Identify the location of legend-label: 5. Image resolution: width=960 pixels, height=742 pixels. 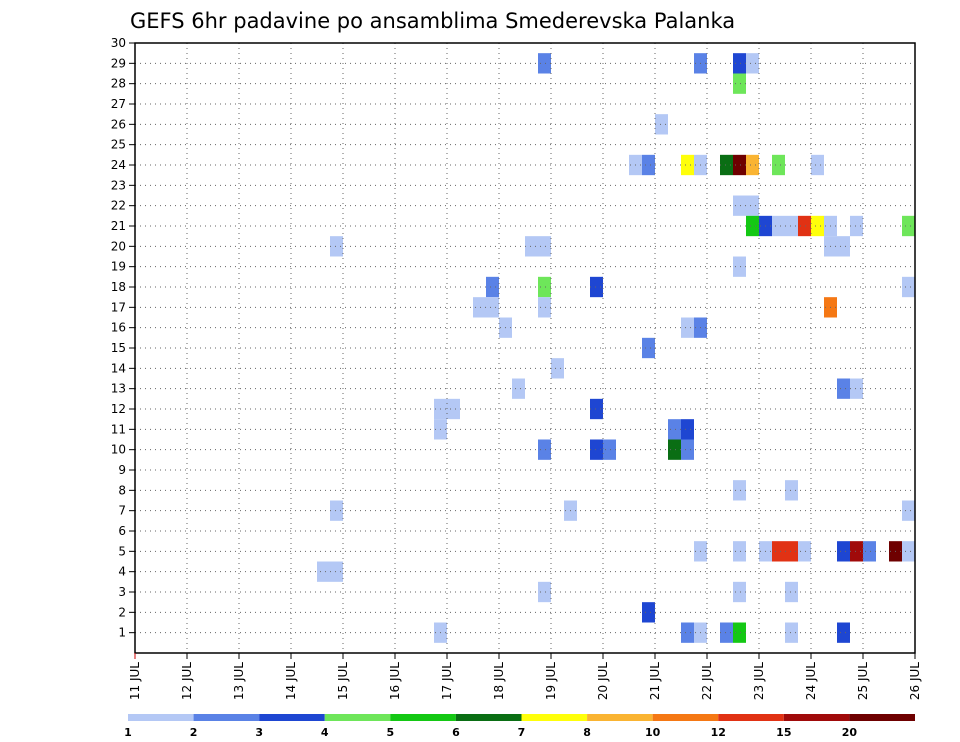
(391, 732).